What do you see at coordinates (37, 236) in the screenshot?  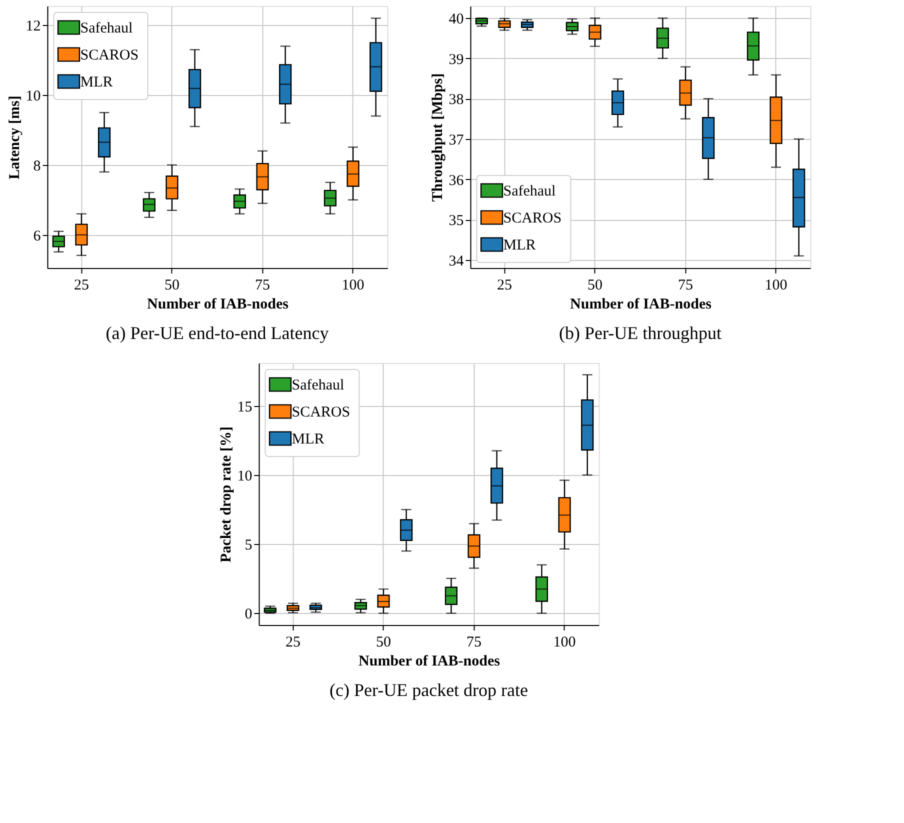 I see `y-tick-label: 6` at bounding box center [37, 236].